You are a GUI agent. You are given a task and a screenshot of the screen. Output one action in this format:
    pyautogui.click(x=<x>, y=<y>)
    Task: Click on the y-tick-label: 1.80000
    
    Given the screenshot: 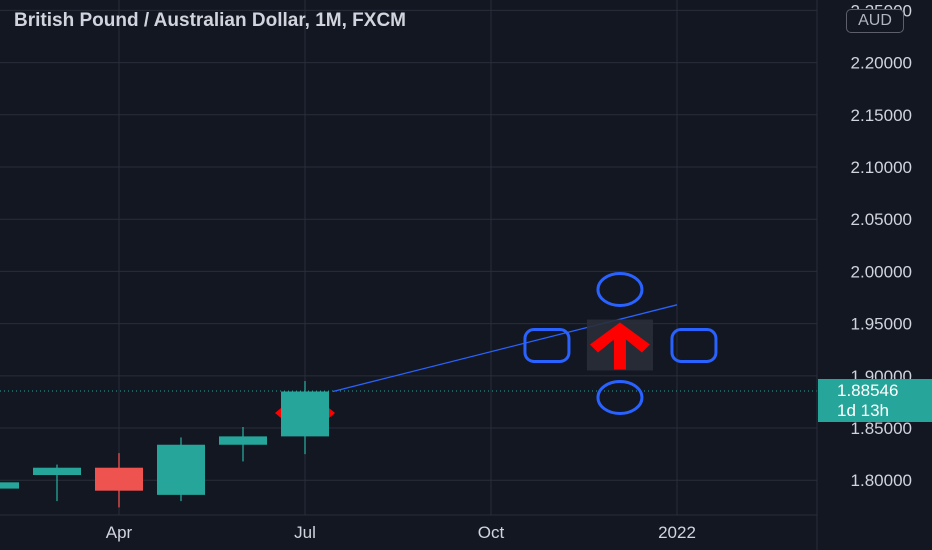 What is the action you would take?
    pyautogui.click(x=881, y=480)
    